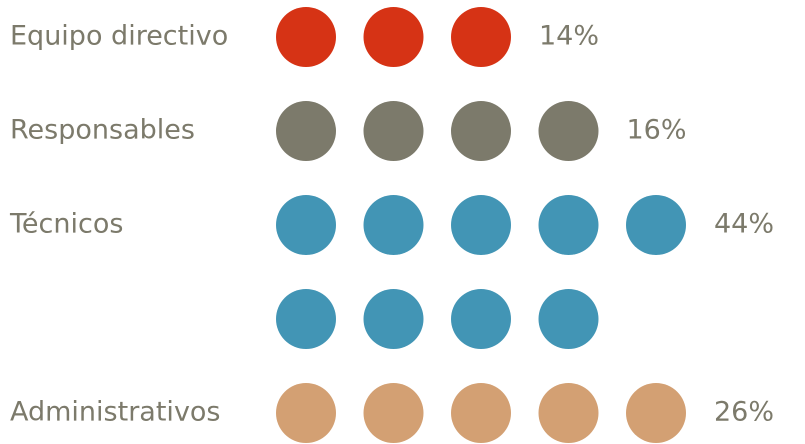 This screenshot has height=444, width=805. What do you see at coordinates (744, 412) in the screenshot?
I see `value-label: 26%` at bounding box center [744, 412].